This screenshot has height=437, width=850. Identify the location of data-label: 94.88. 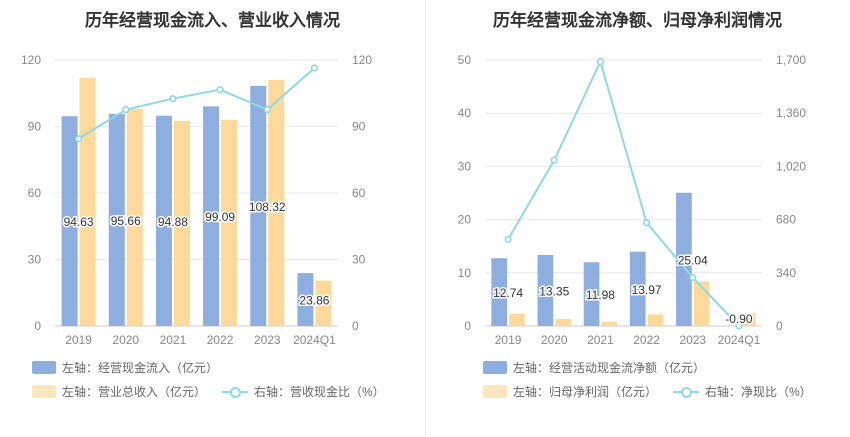
(173, 222).